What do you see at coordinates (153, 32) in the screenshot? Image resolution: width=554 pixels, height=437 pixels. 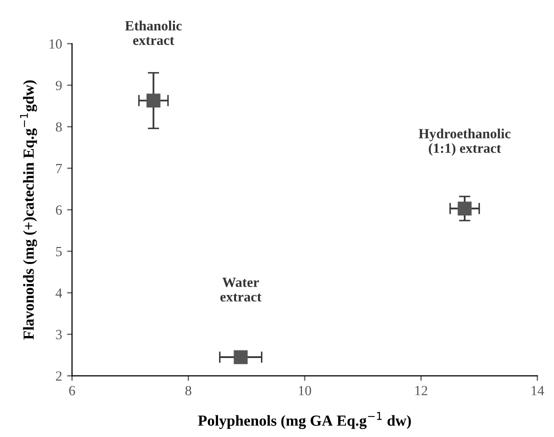 I see `annotation: Ethanolic extract` at bounding box center [153, 32].